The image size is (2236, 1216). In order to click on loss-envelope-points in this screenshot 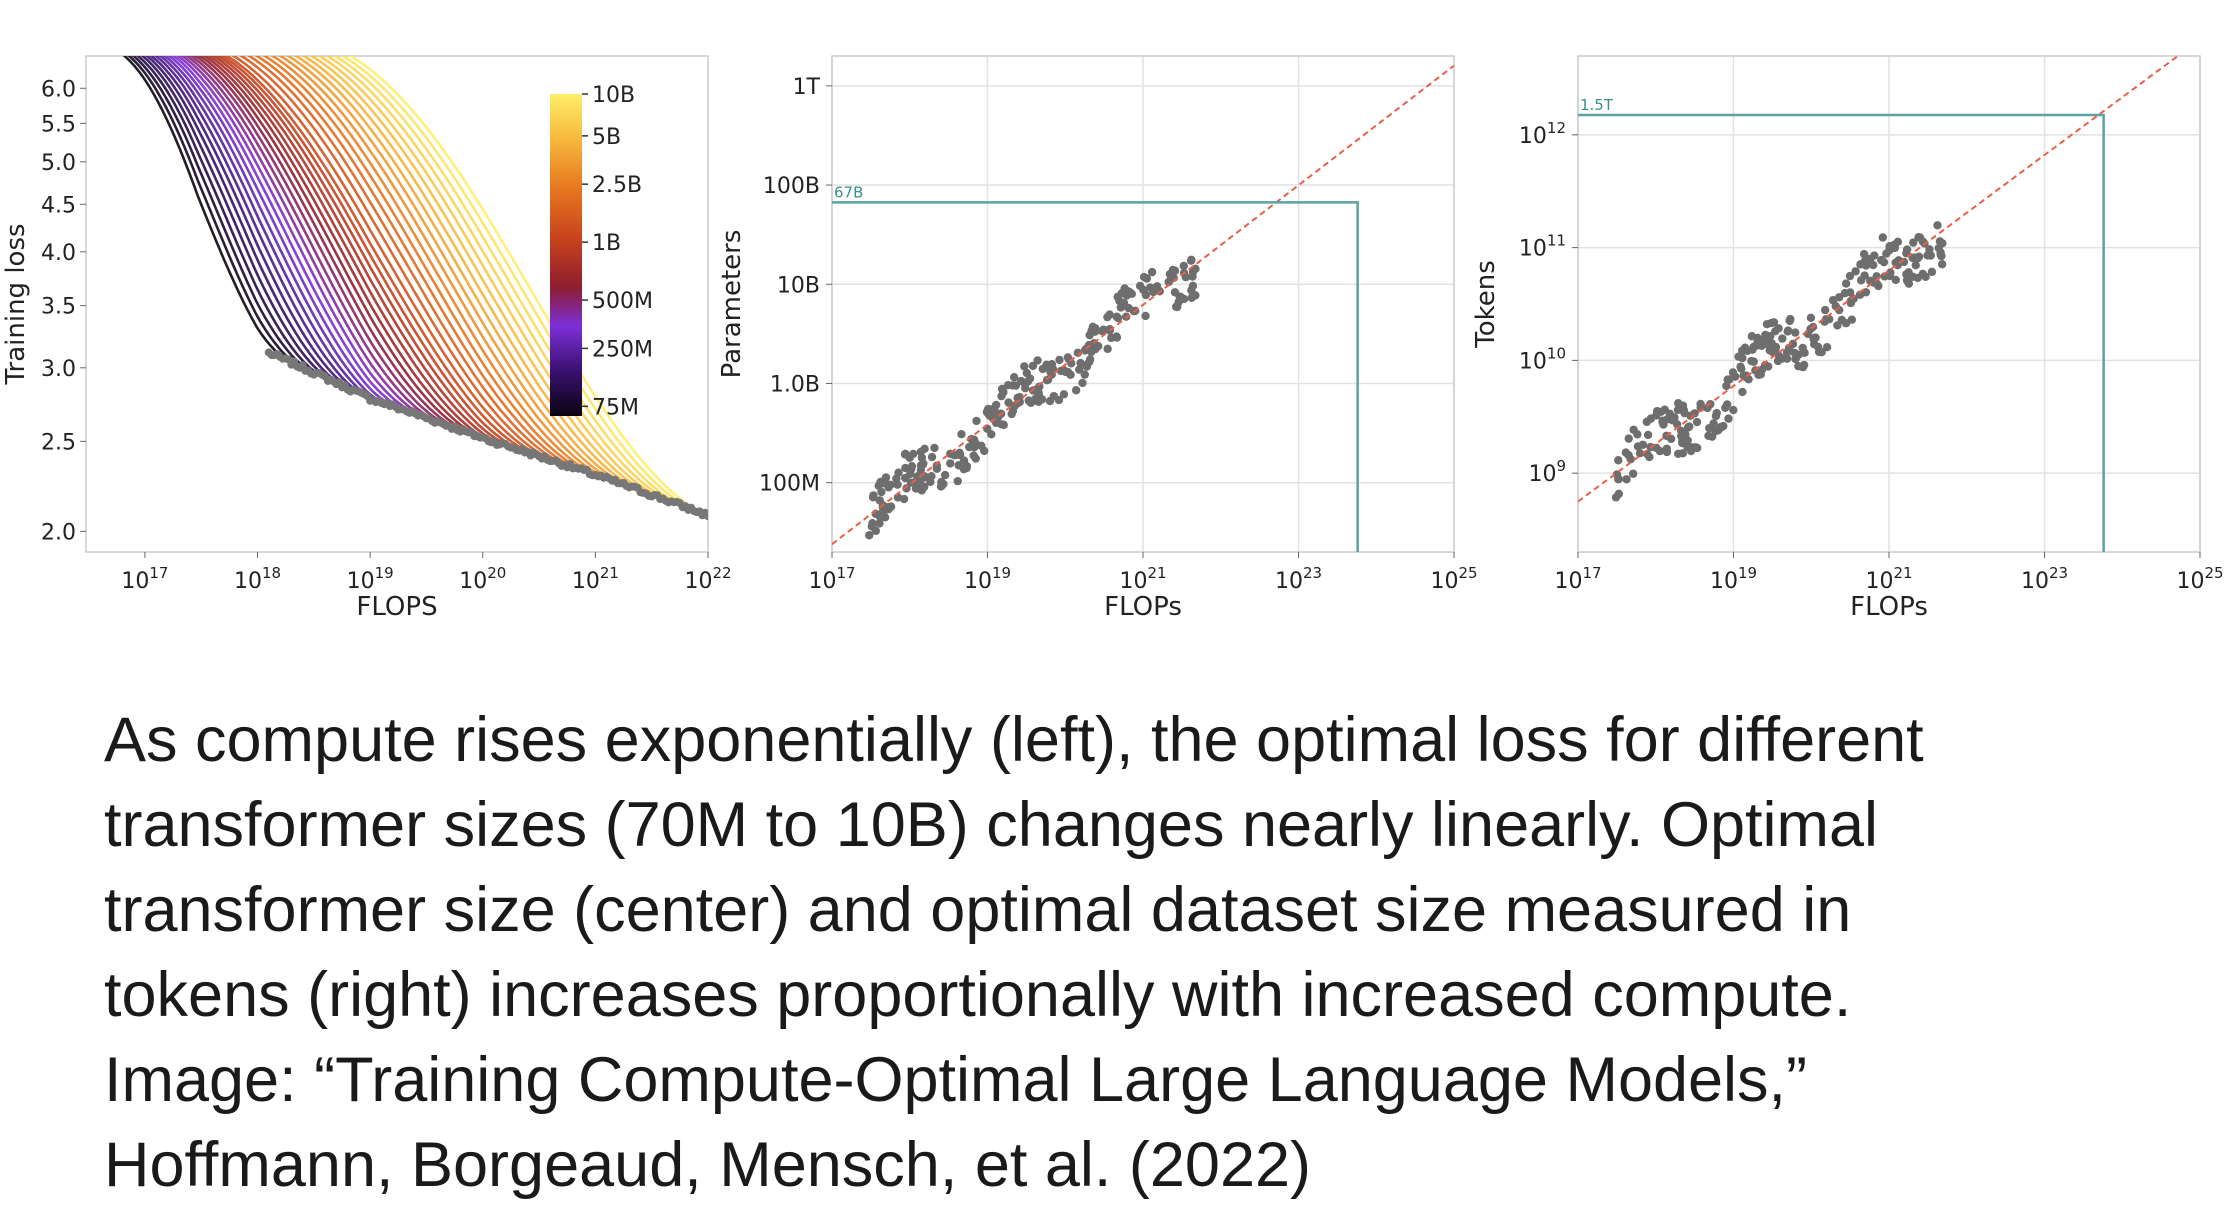, I will do `click(486, 434)`.